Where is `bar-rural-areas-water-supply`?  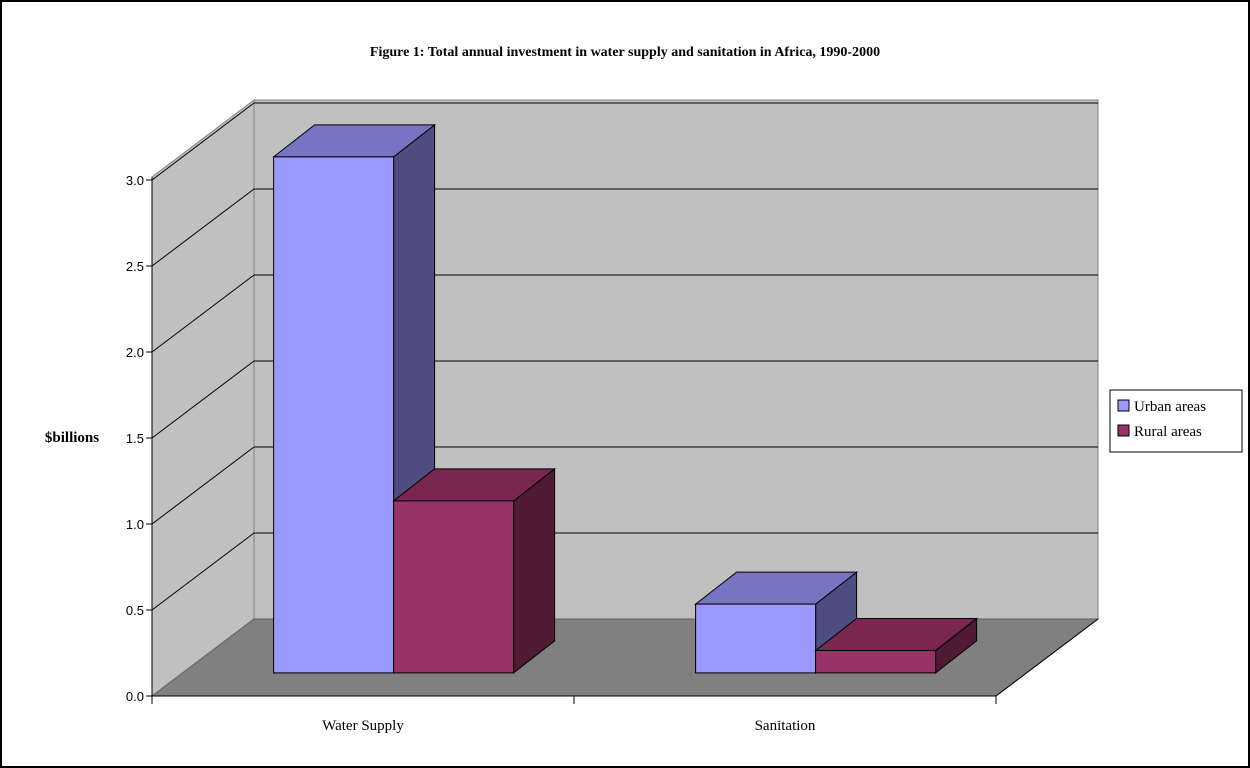
bar-rural-areas-water-supply is located at coordinates (474, 570).